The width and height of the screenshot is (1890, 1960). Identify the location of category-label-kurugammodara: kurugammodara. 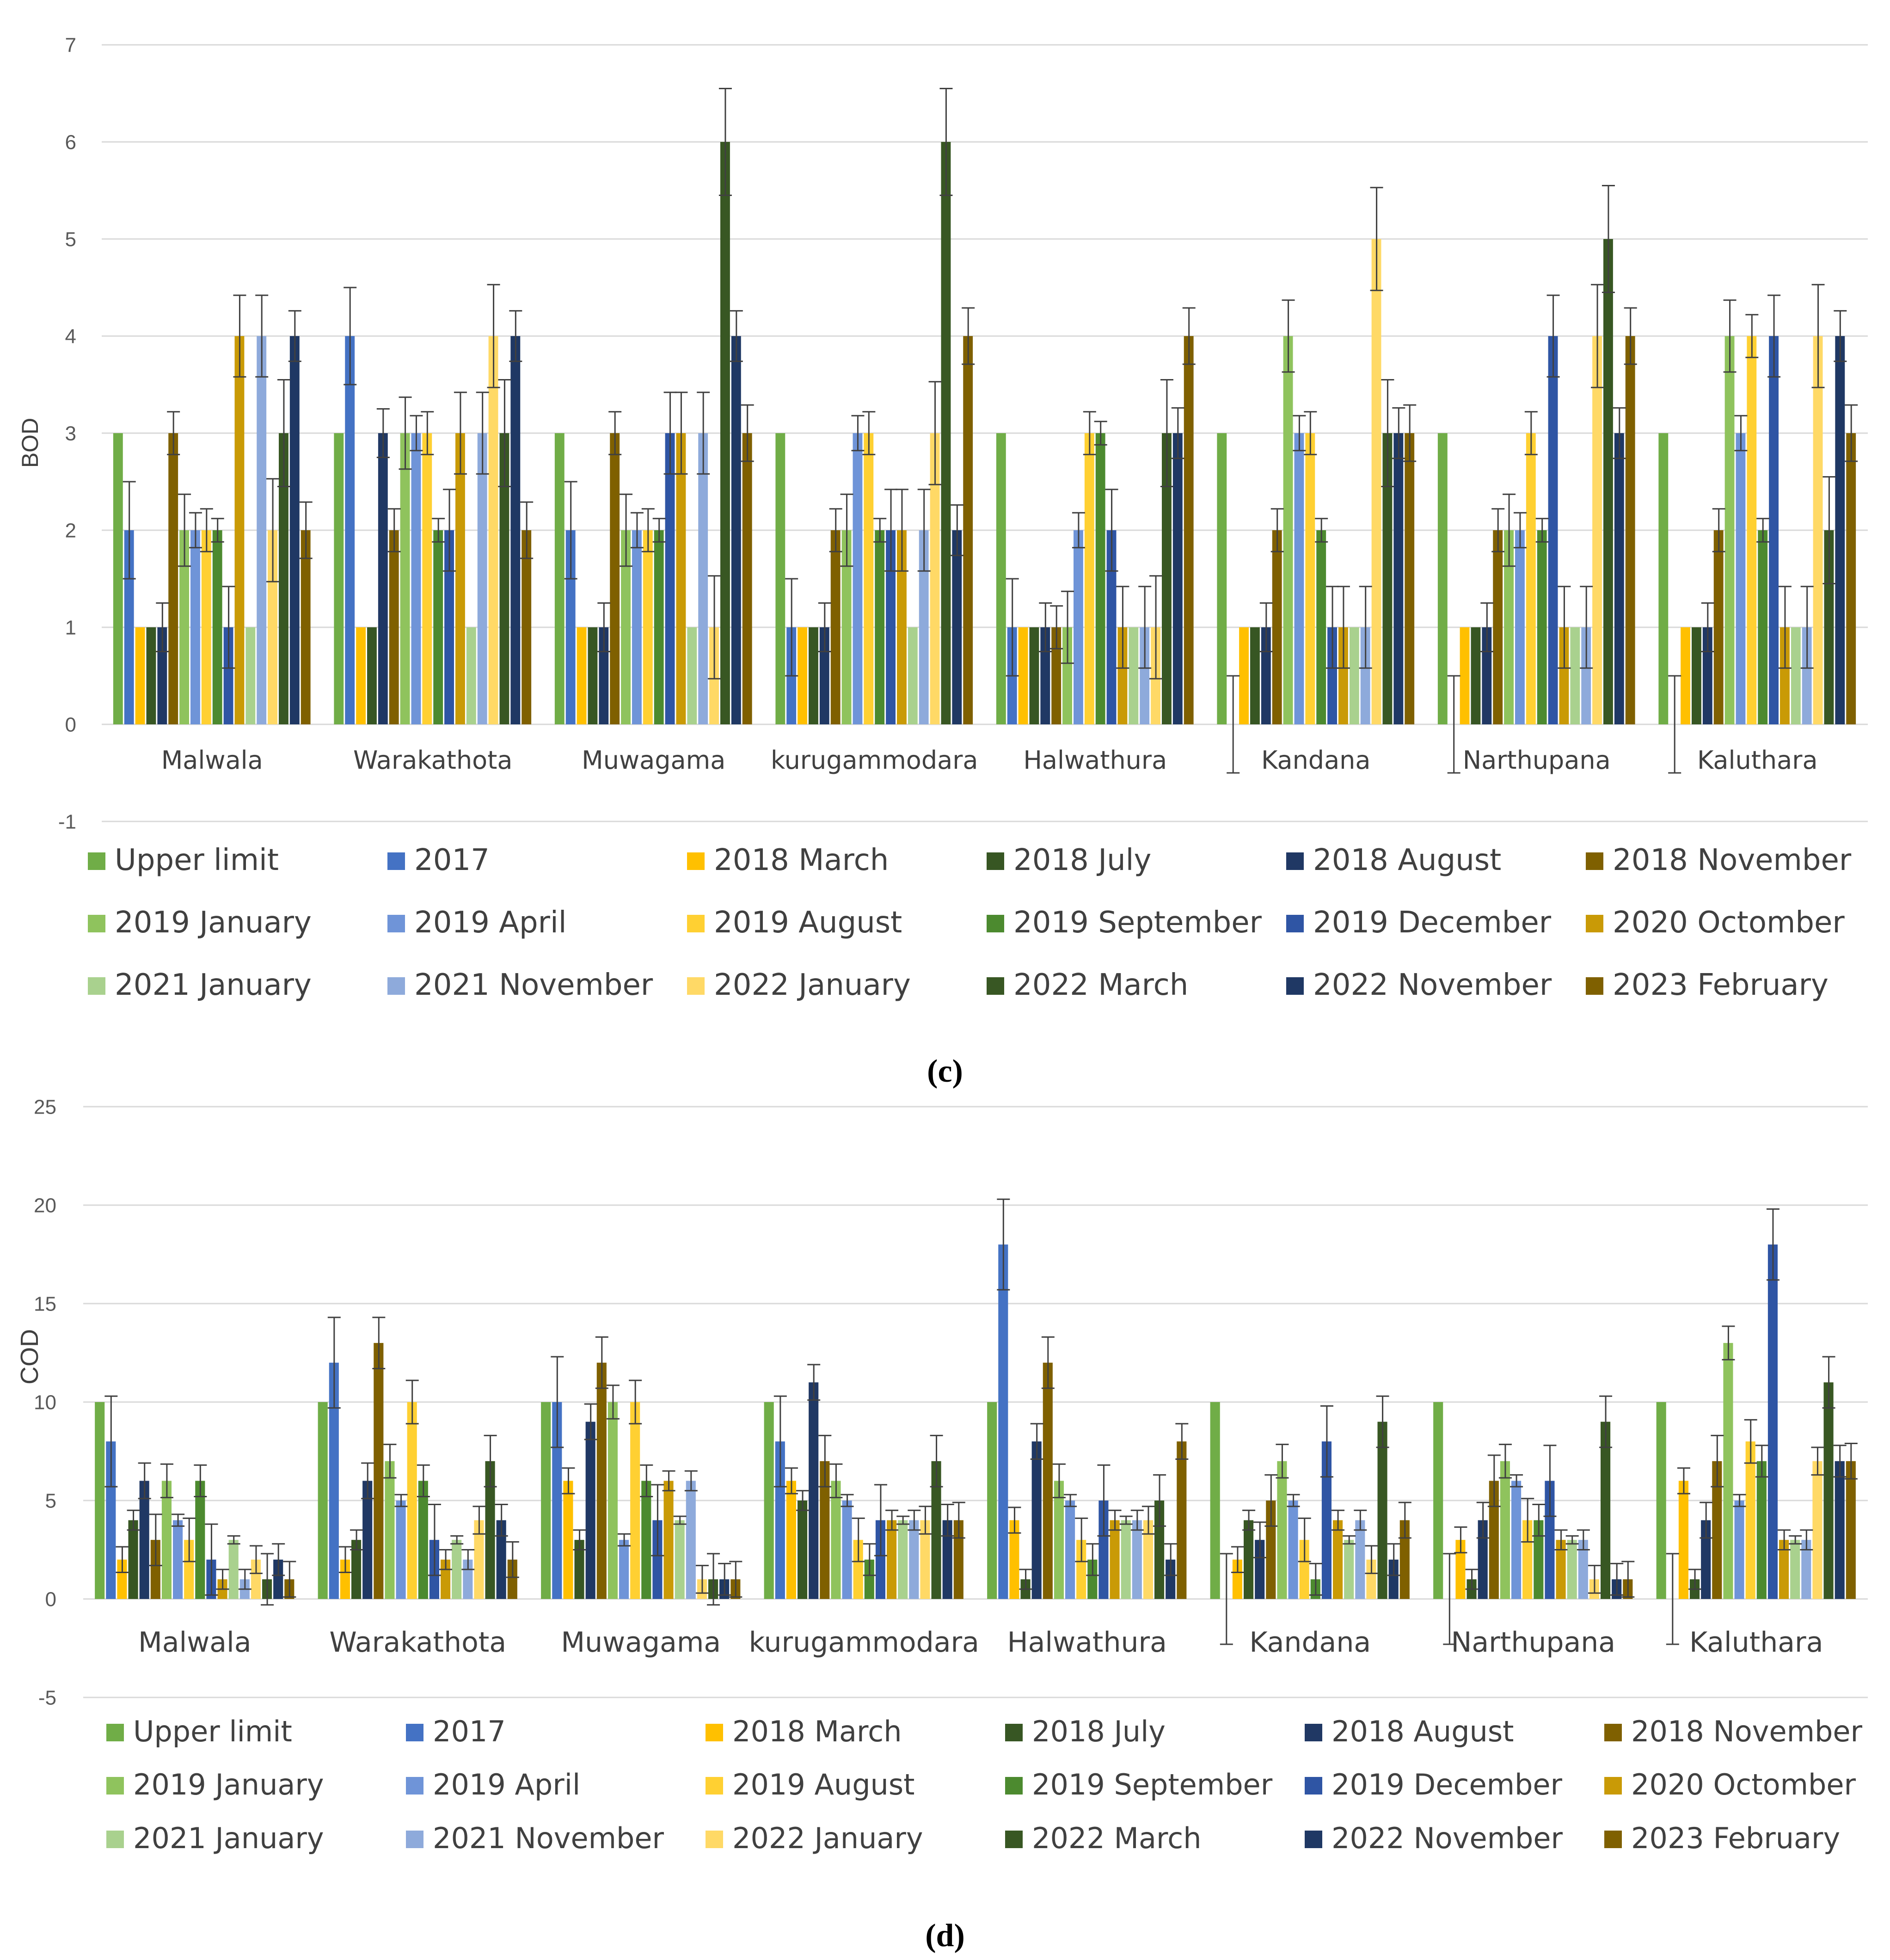
(875, 761).